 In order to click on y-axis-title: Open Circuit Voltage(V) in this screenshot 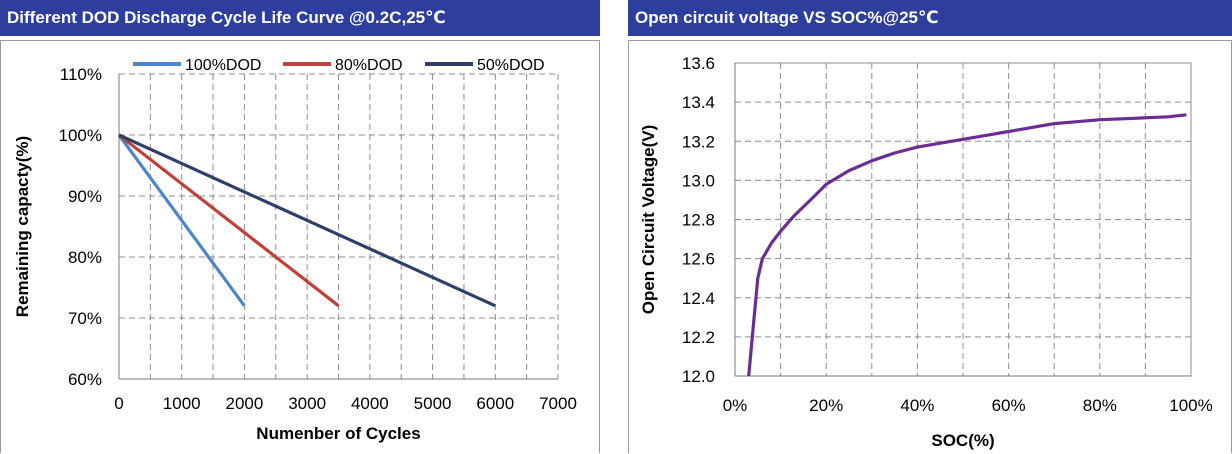, I will do `click(648, 220)`.